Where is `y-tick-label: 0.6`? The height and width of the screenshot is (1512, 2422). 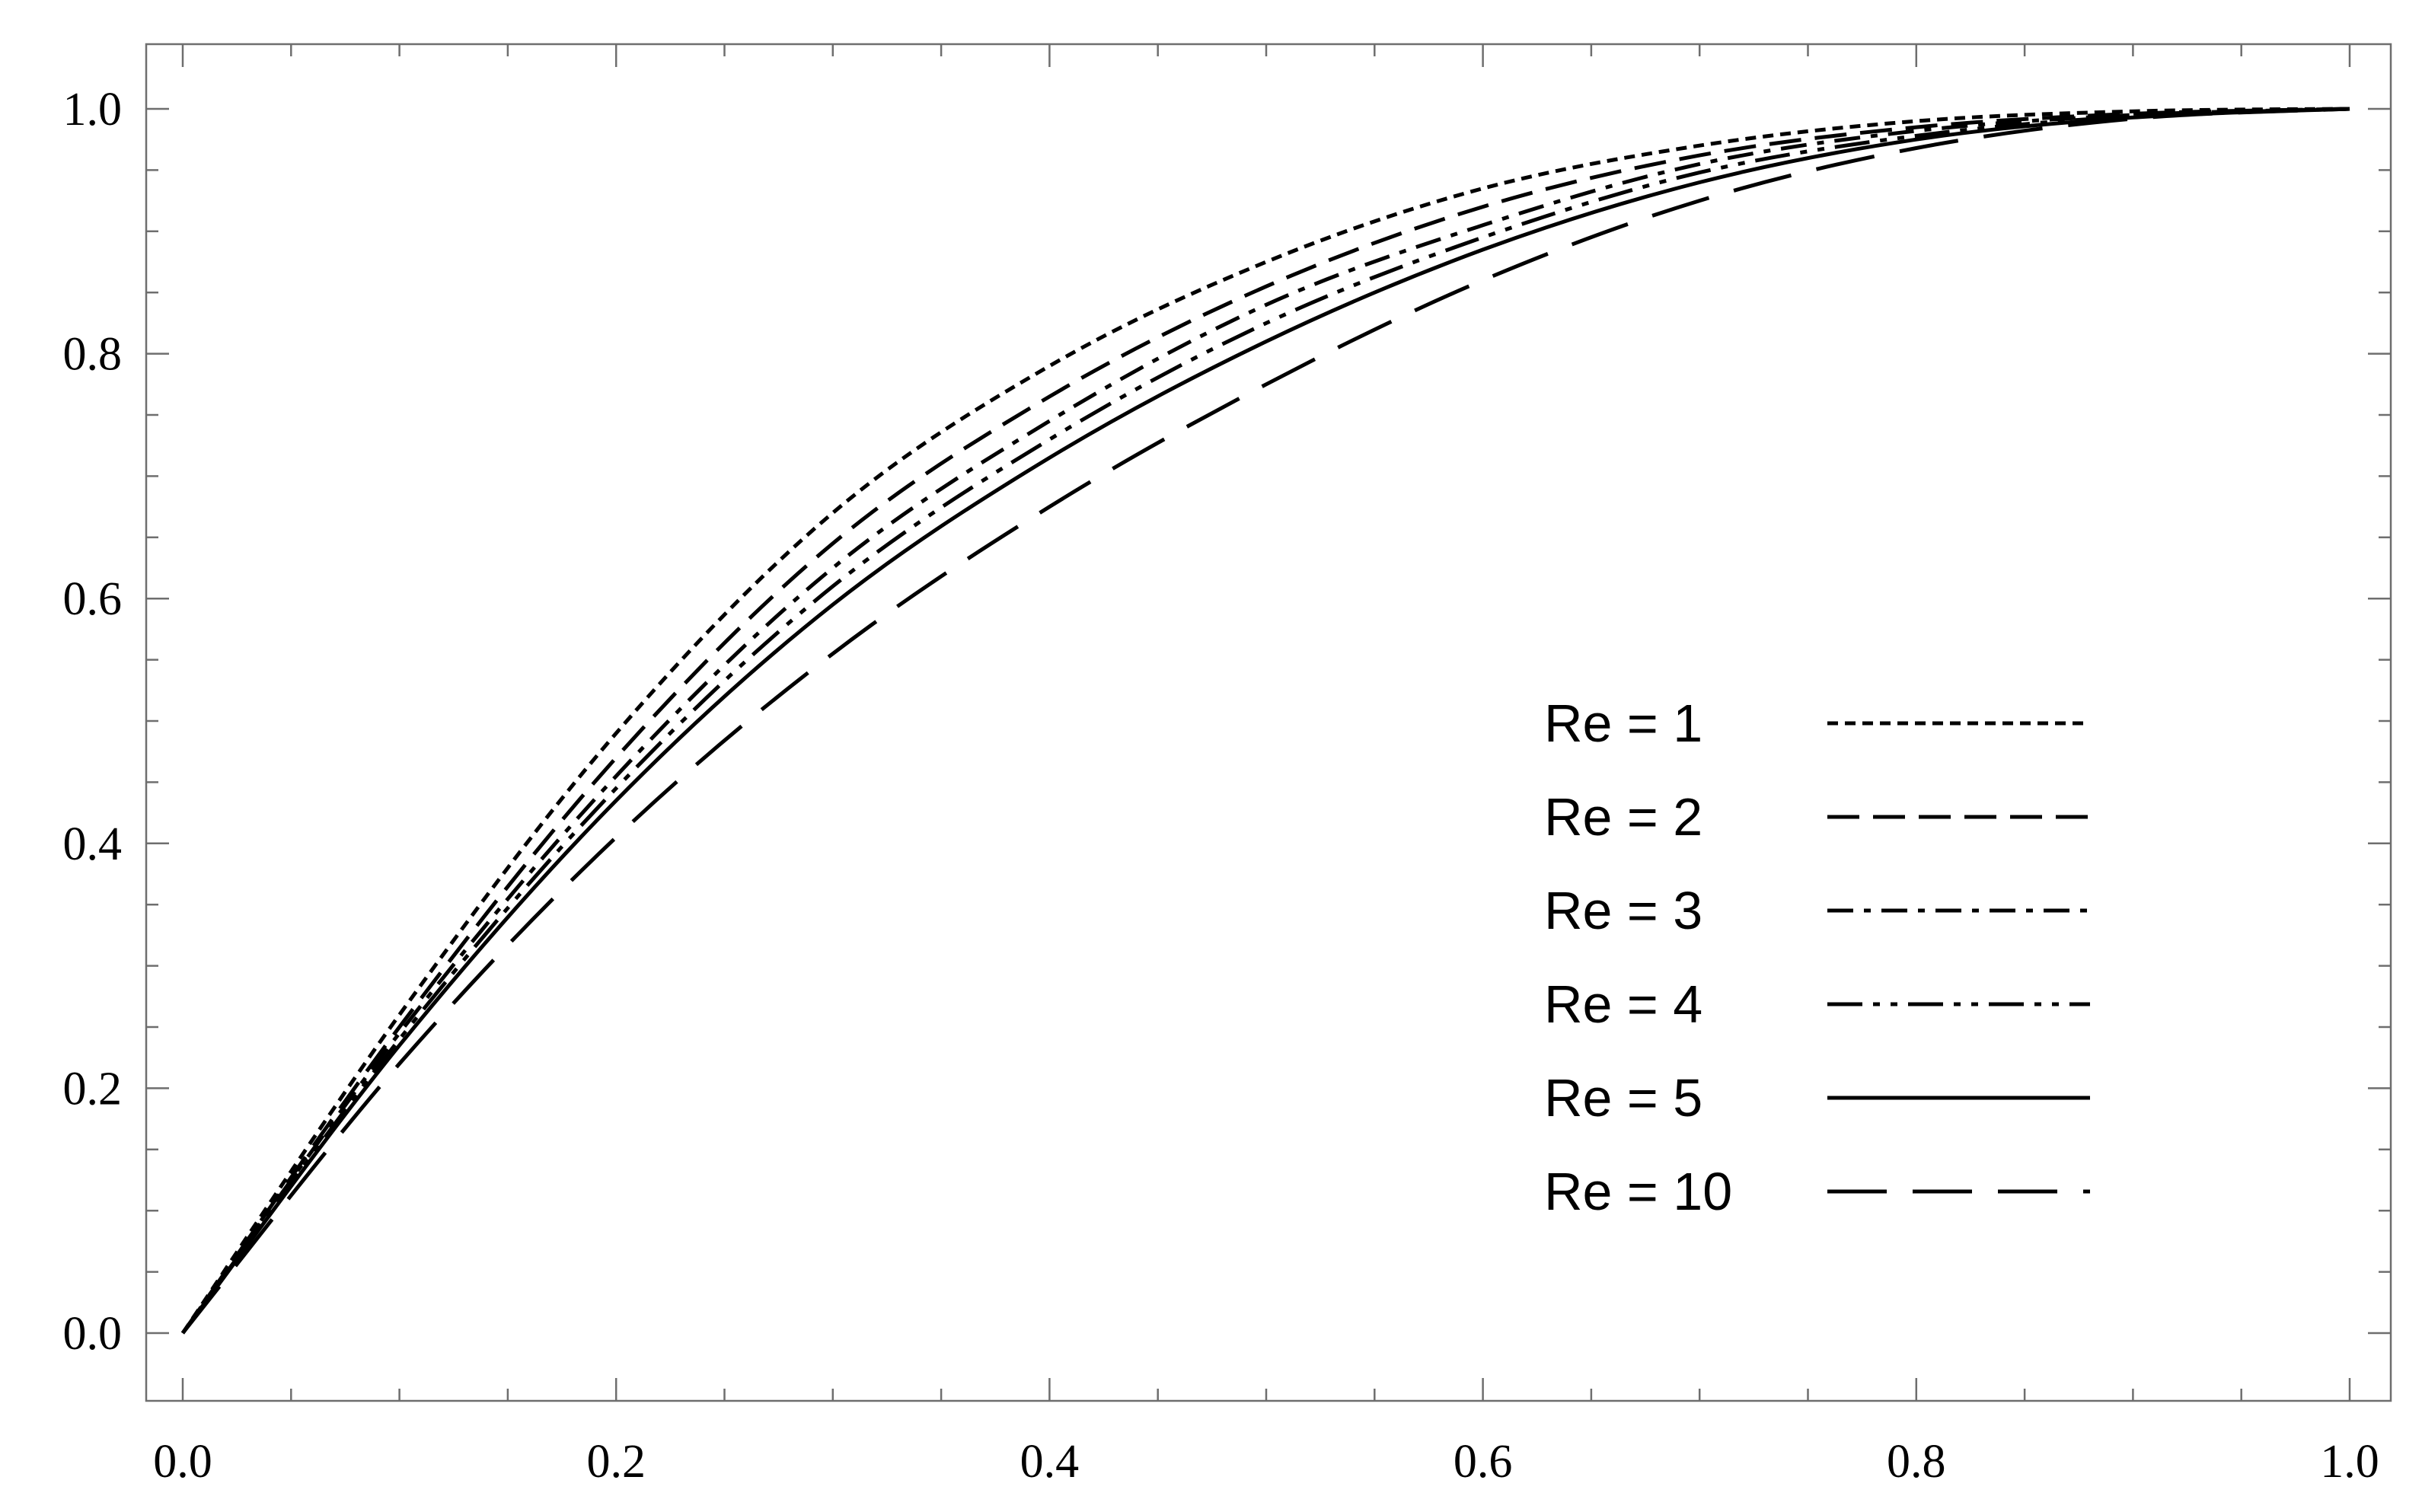
y-tick-label: 0.6 is located at coordinates (93, 599).